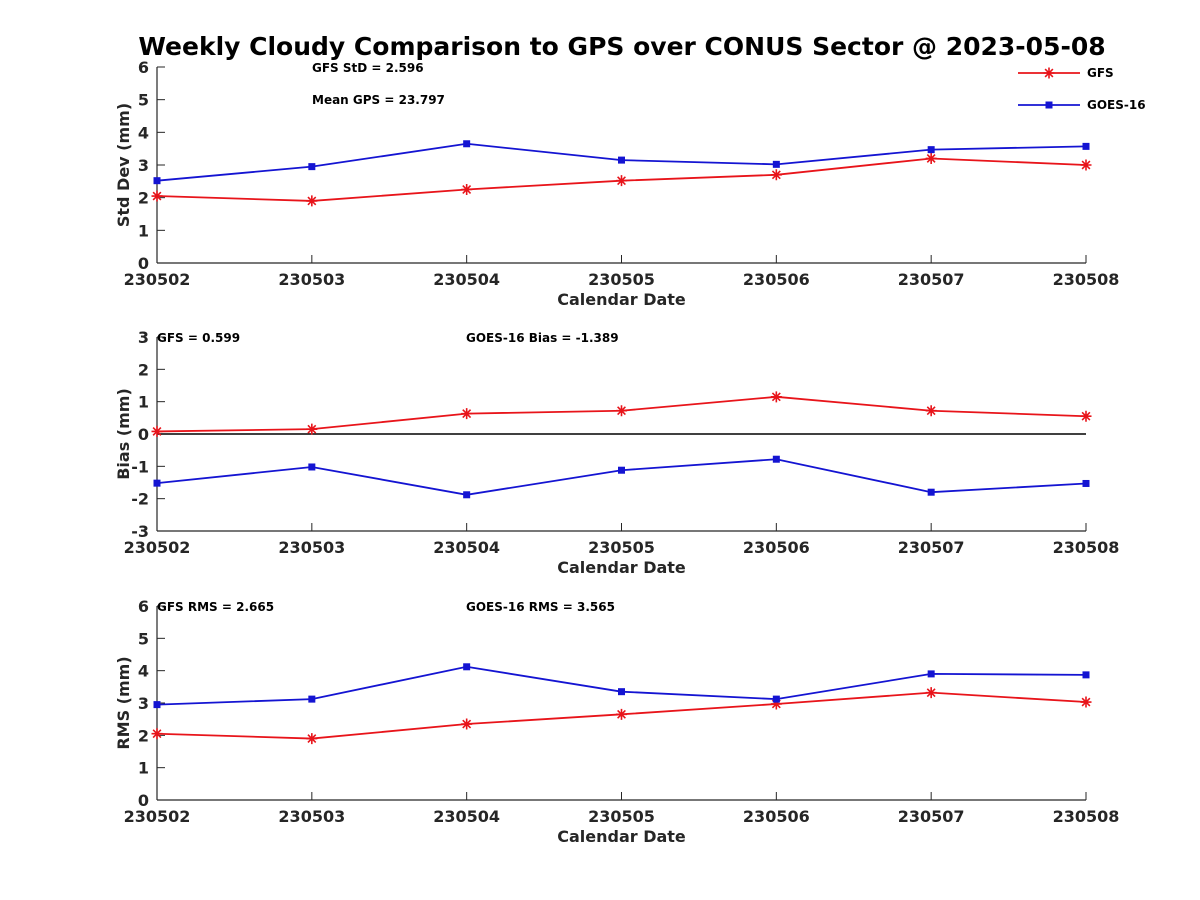 This screenshot has height=900, width=1200. What do you see at coordinates (140, 531) in the screenshot?
I see `y-tick-label: -3` at bounding box center [140, 531].